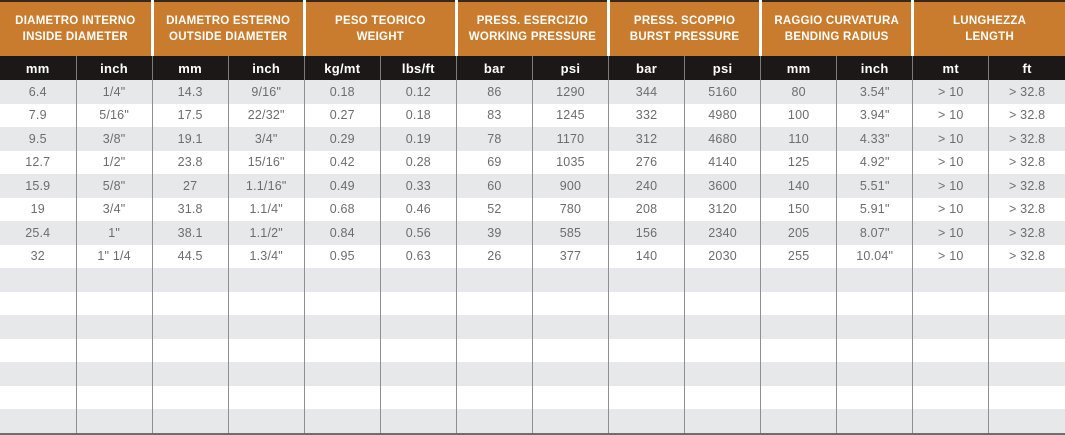 Image resolution: width=1065 pixels, height=435 pixels. Describe the element at coordinates (798, 256) in the screenshot. I see `cell: 255` at that location.